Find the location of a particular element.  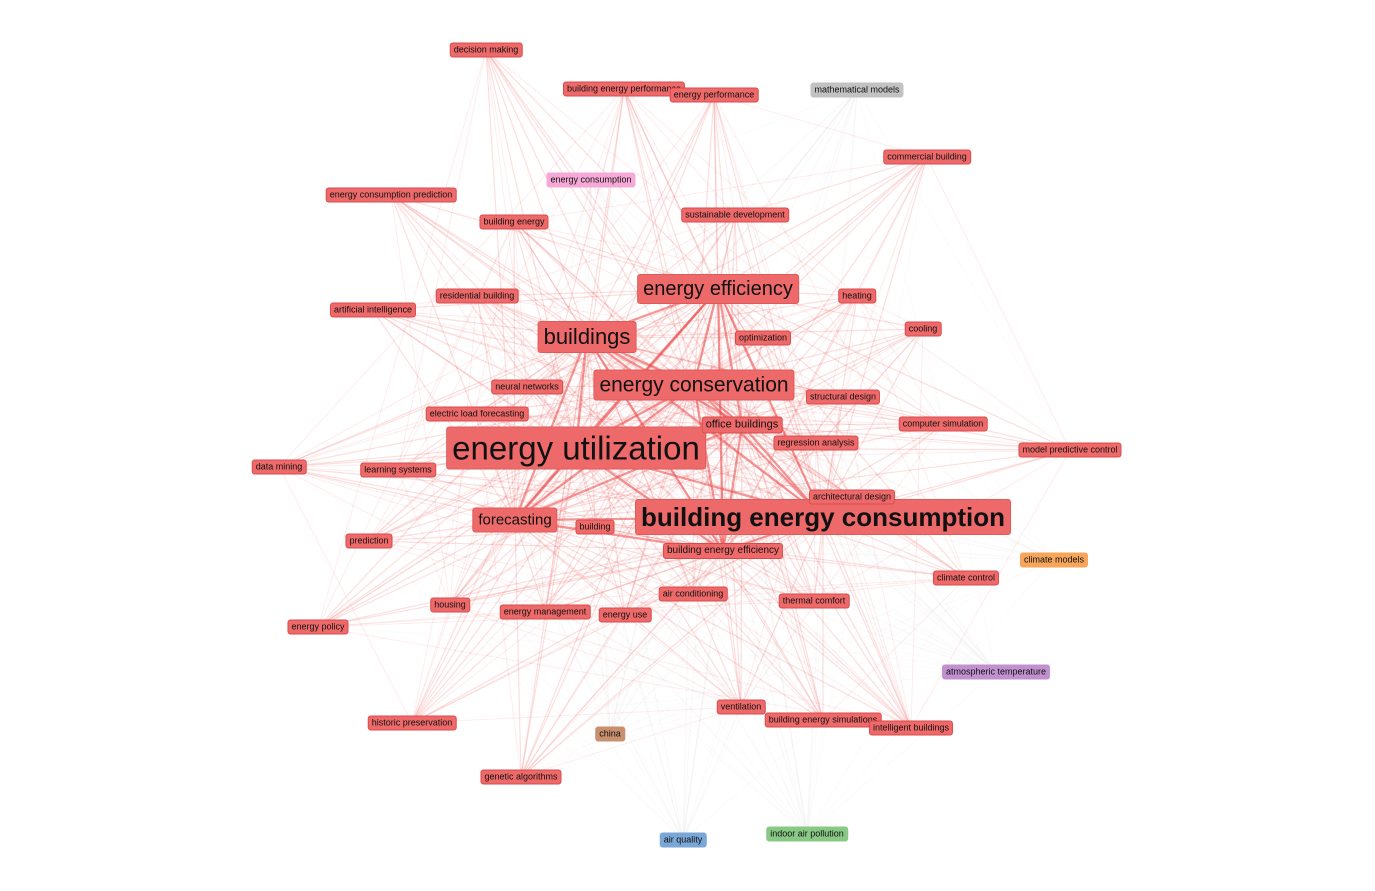

keyword-node-artificial-intelligence: artificial intelligence is located at coordinates (373, 310).